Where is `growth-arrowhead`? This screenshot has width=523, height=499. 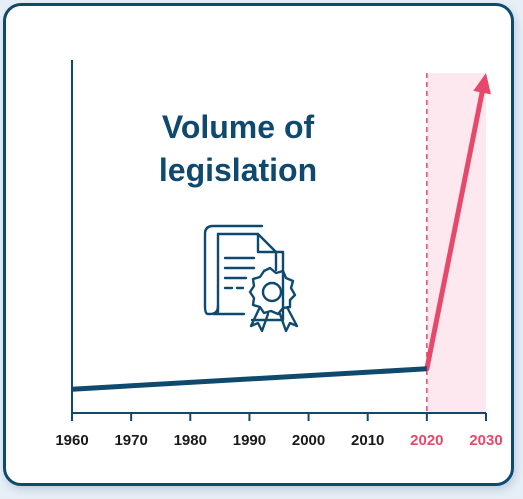 growth-arrowhead is located at coordinates (482, 84).